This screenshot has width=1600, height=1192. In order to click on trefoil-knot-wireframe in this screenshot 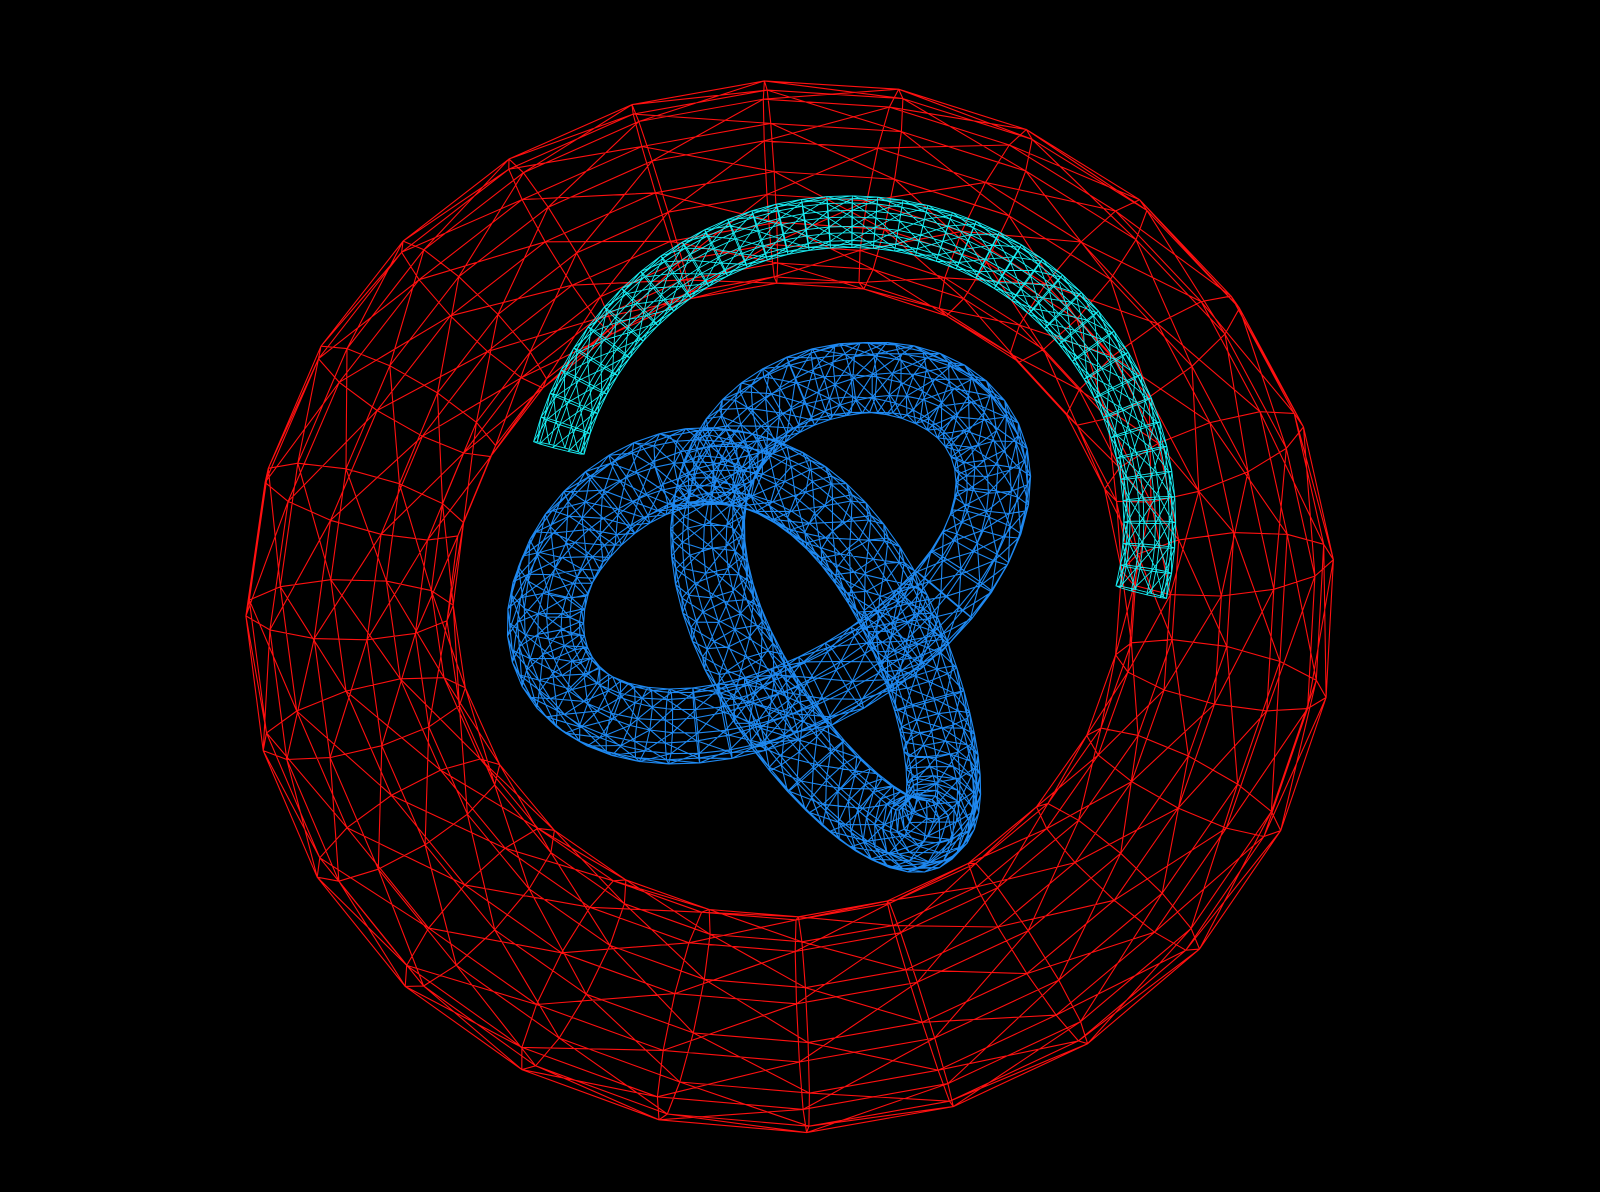, I will do `click(769, 607)`.